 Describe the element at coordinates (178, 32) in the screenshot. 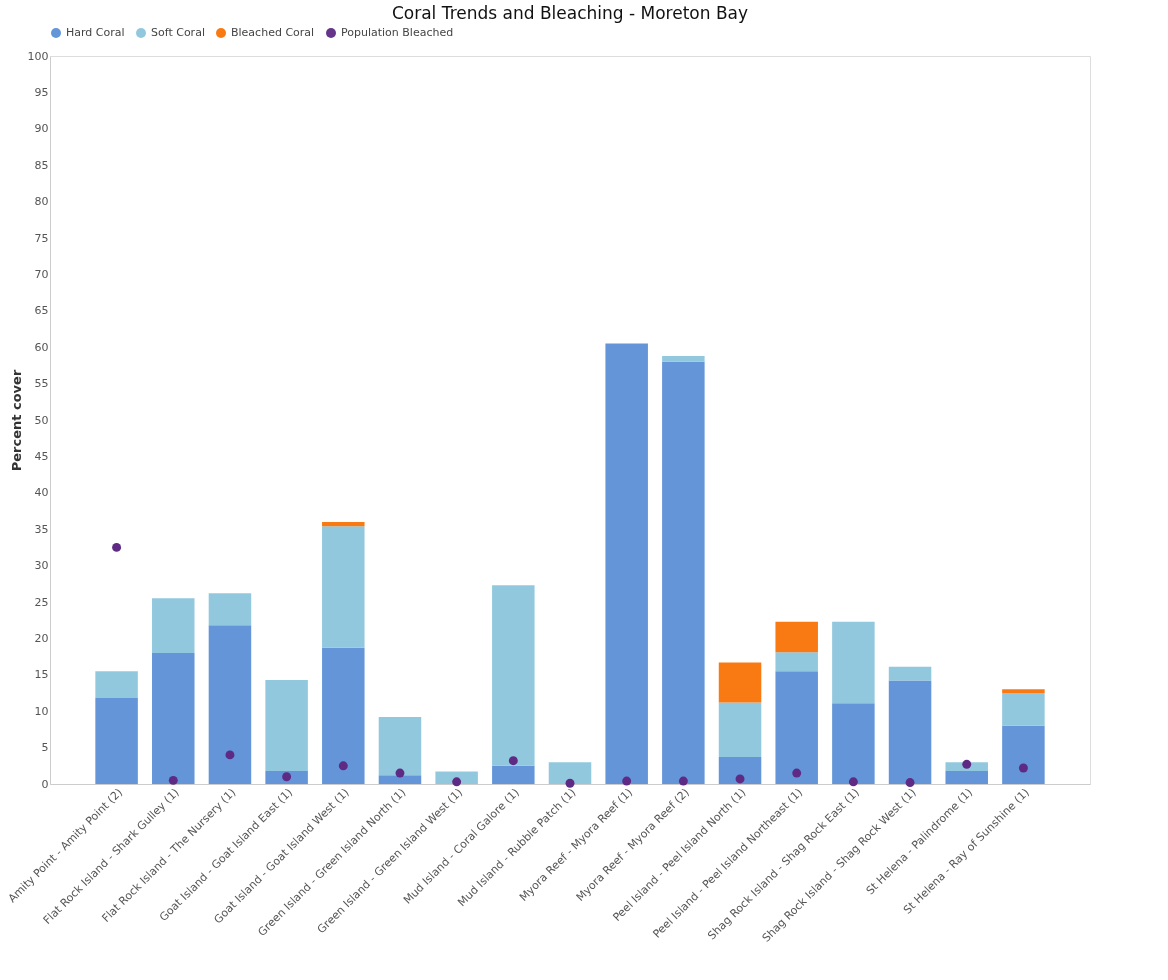

I see `legend-label: Soft Coral` at that location.